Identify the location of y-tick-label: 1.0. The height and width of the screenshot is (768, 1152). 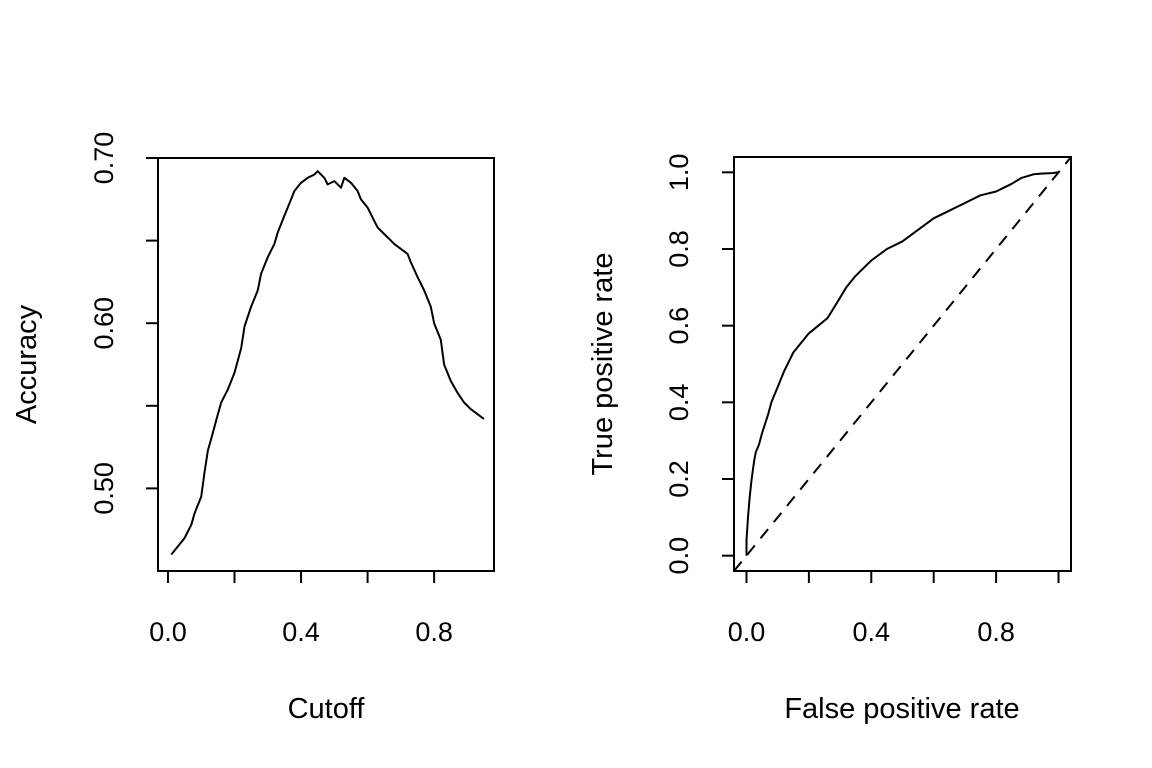
(679, 173).